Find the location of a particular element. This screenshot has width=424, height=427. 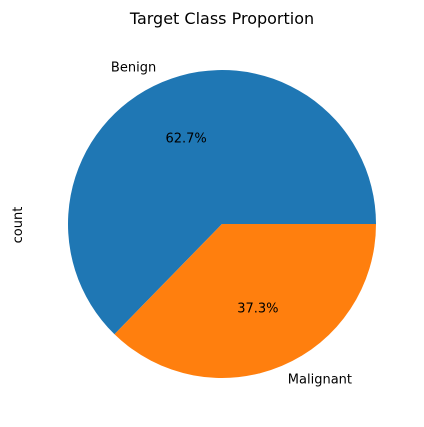

y-axis-label: count is located at coordinates (18, 225).